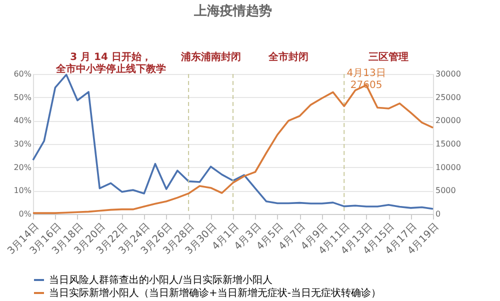  What do you see at coordinates (23, 97) in the screenshot?
I see `y-tick-label: 50%` at bounding box center [23, 97].